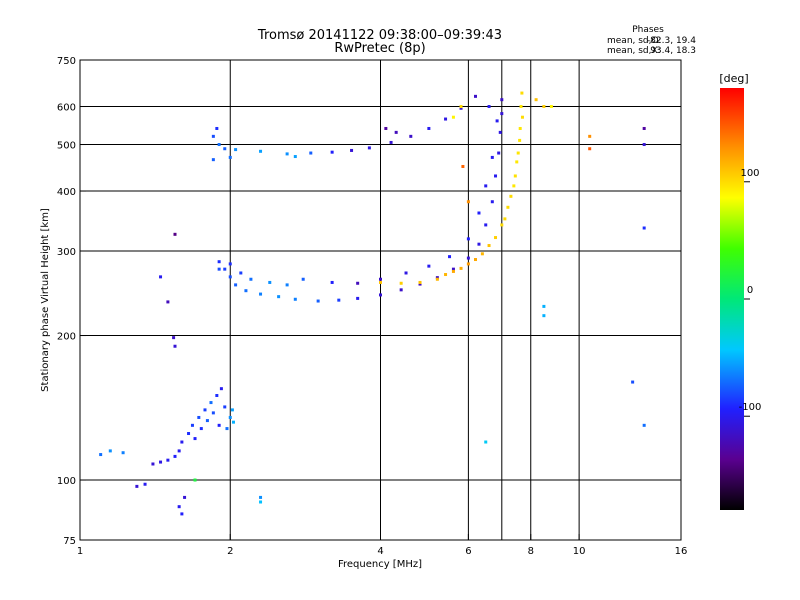  What do you see at coordinates (750, 292) in the screenshot?
I see `colorbar-ticks: 100 0 -100` at bounding box center [750, 292].